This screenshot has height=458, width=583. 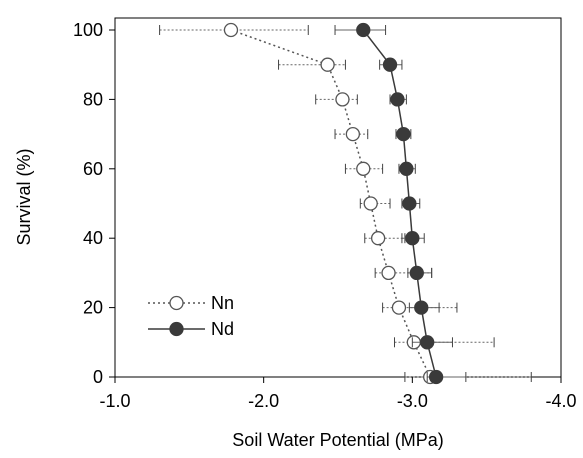 What do you see at coordinates (337, 440) in the screenshot?
I see `x-axis-label: Soil Water Potential (MPa)` at bounding box center [337, 440].